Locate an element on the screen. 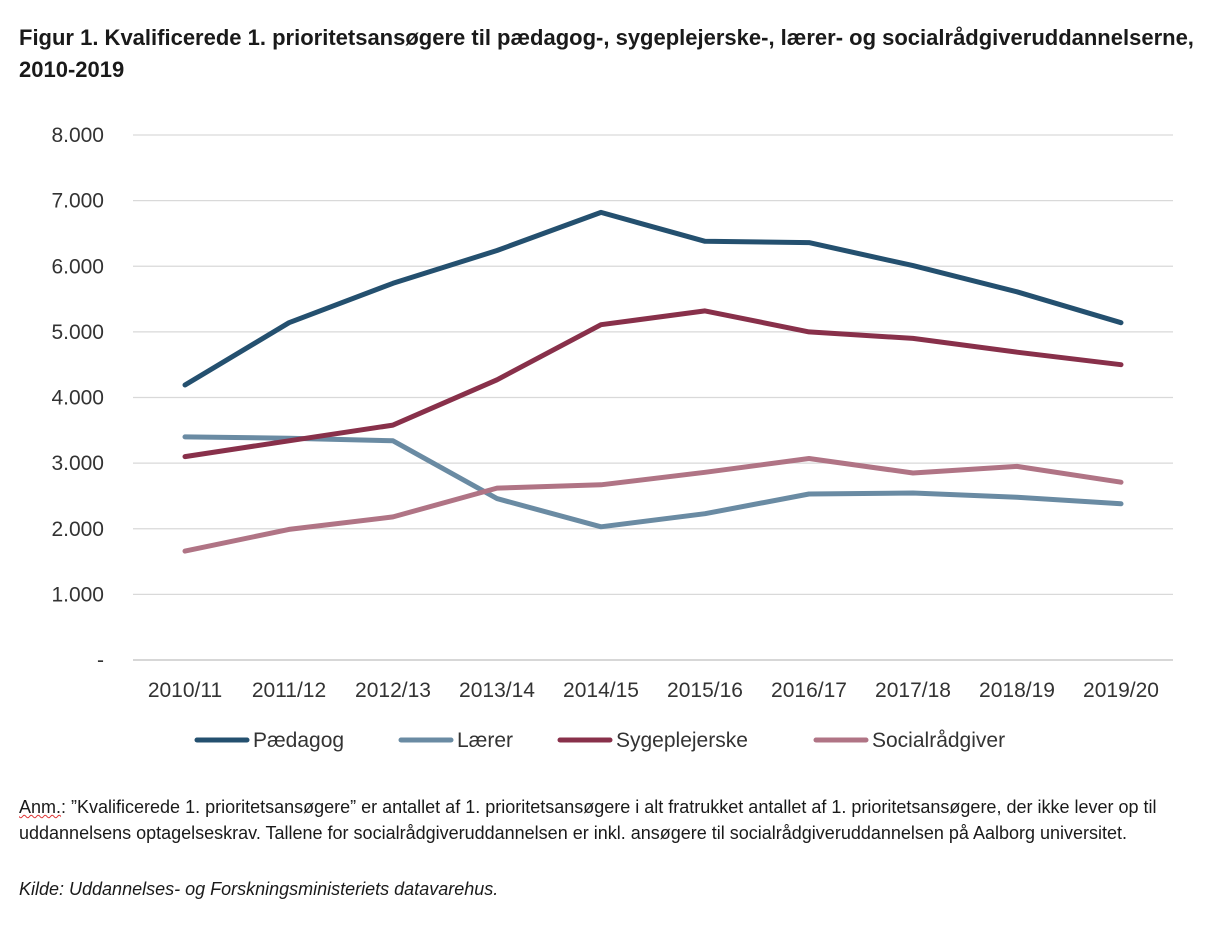 This screenshot has height=934, width=1224. y-tick-label: 8.000 is located at coordinates (77, 135).